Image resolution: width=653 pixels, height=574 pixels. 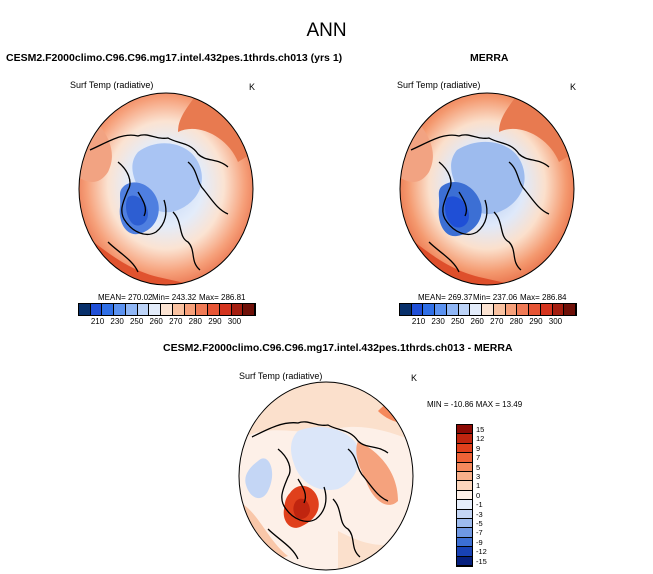 I want to click on obs-units-label: K, so click(x=573, y=87).